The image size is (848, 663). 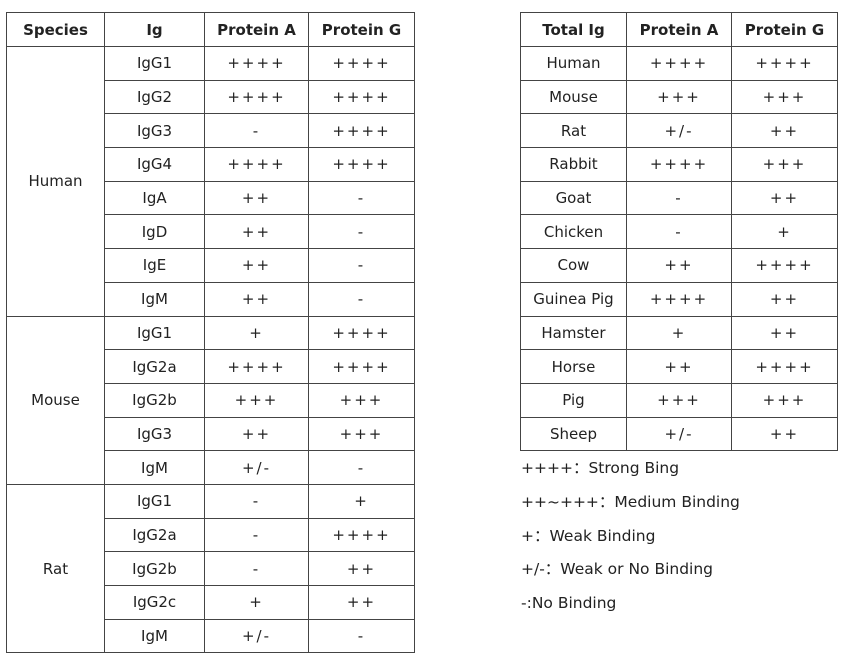 I want to click on species-cell: Chicken, so click(x=573, y=232).